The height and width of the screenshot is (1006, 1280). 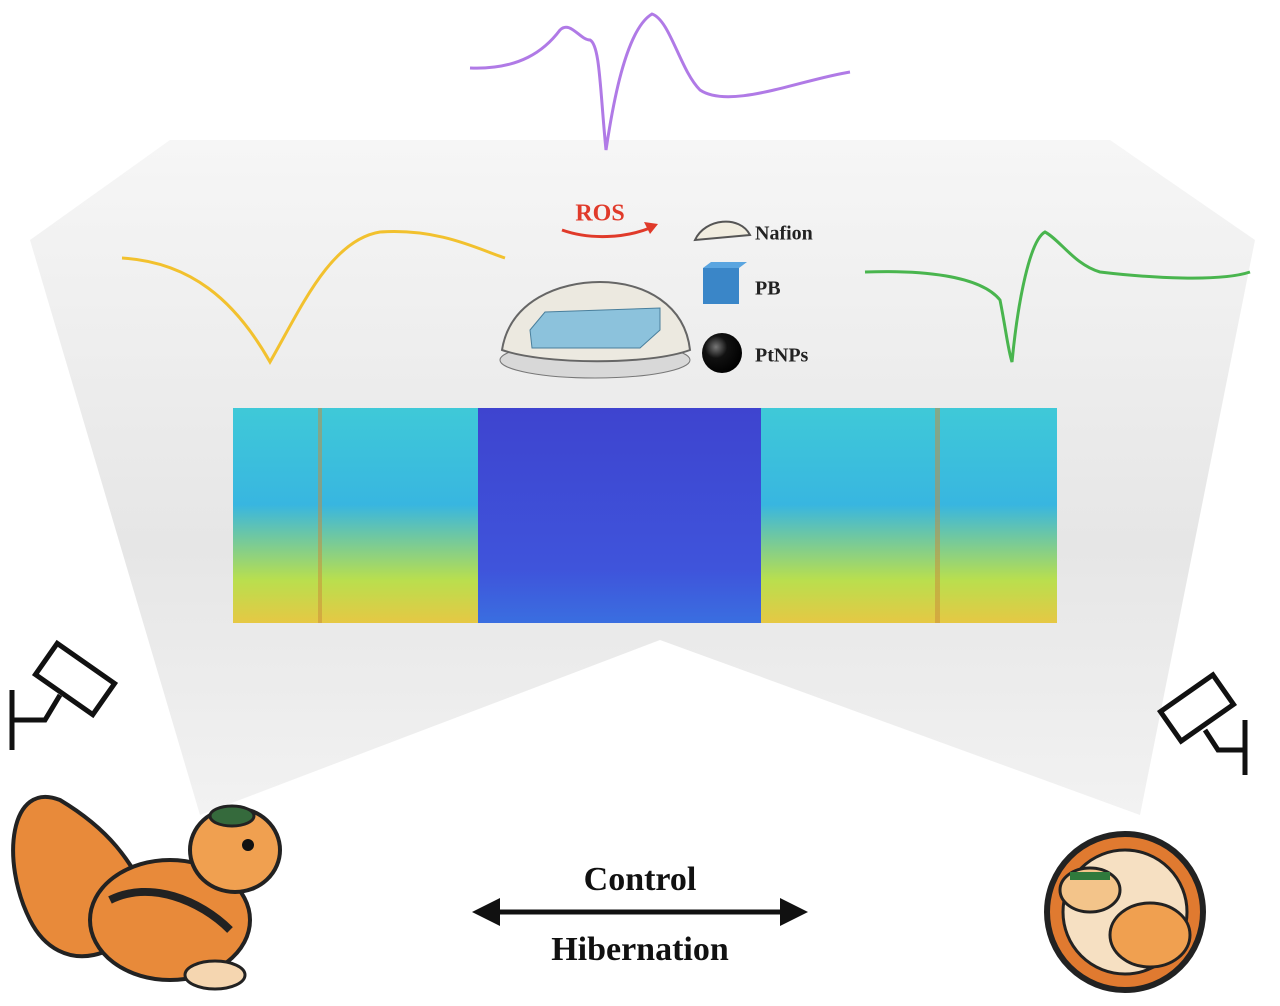 What do you see at coordinates (909, 515) in the screenshot?
I see `heatmap-control-right` at bounding box center [909, 515].